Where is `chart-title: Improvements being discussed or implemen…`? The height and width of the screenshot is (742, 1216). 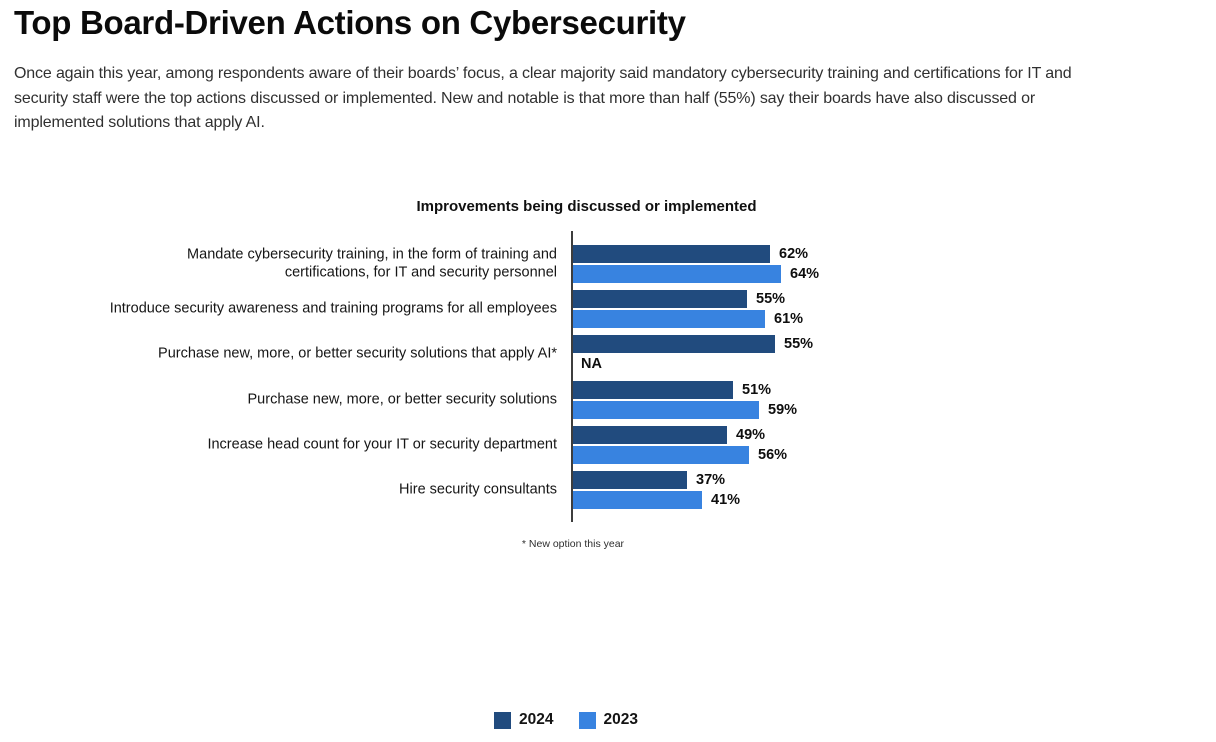 chart-title: Improvements being discussed or implemen… is located at coordinates (586, 206).